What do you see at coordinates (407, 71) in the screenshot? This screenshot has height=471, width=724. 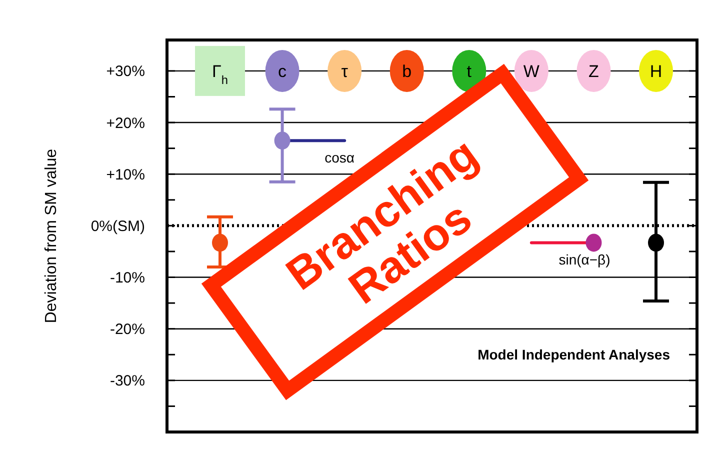 I see `x-tick-label: b` at bounding box center [407, 71].